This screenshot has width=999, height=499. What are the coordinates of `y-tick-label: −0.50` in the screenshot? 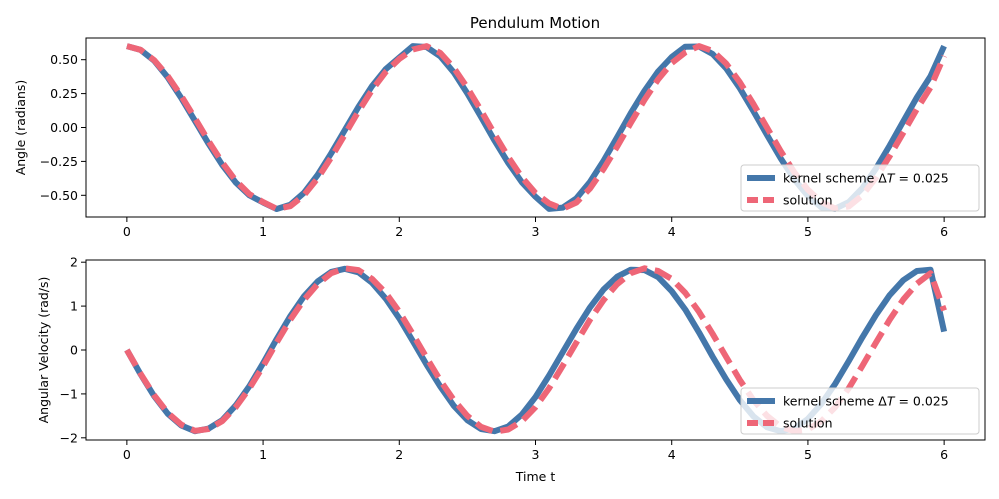 It's located at (59, 195).